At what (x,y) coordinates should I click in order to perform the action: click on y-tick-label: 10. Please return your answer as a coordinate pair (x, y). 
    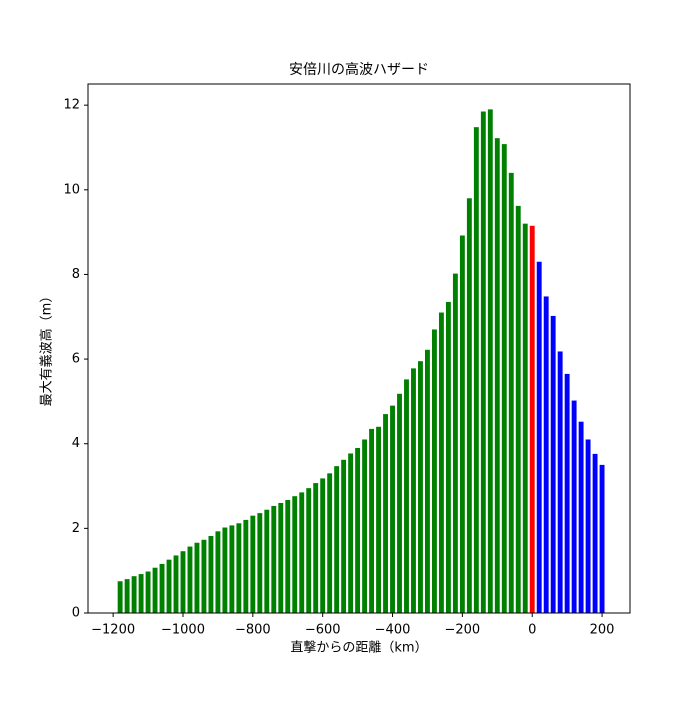
    Looking at the image, I should click on (71, 189).